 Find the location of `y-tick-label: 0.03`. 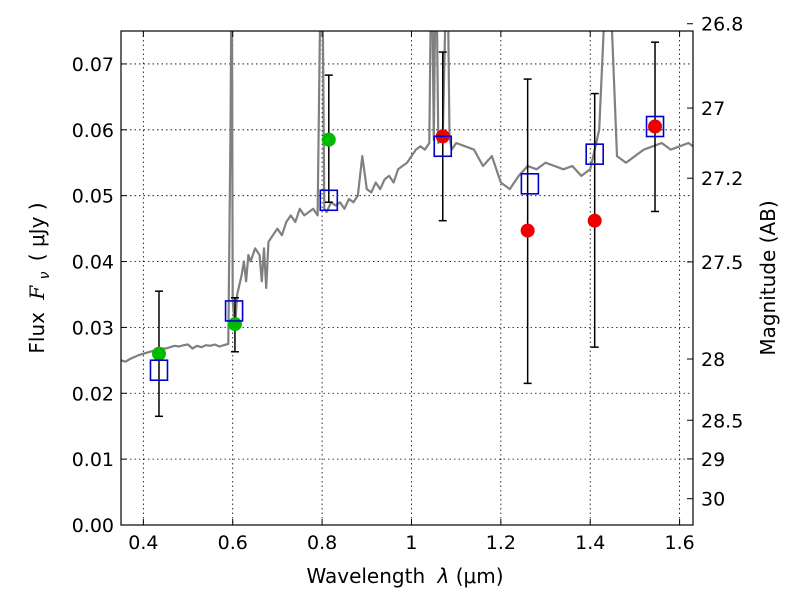

y-tick-label: 0.03 is located at coordinates (93, 328).